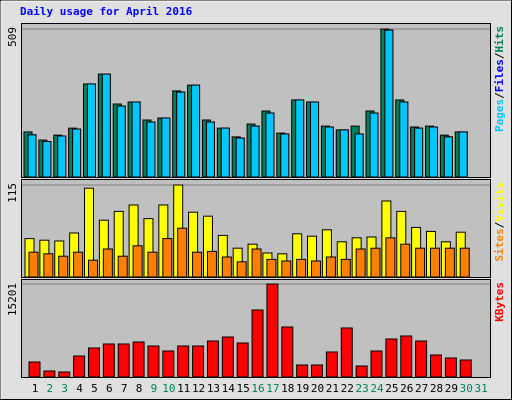 Image resolution: width=512 pixels, height=400 pixels. What do you see at coordinates (466, 388) in the screenshot?
I see `x-tick-label: 30` at bounding box center [466, 388].